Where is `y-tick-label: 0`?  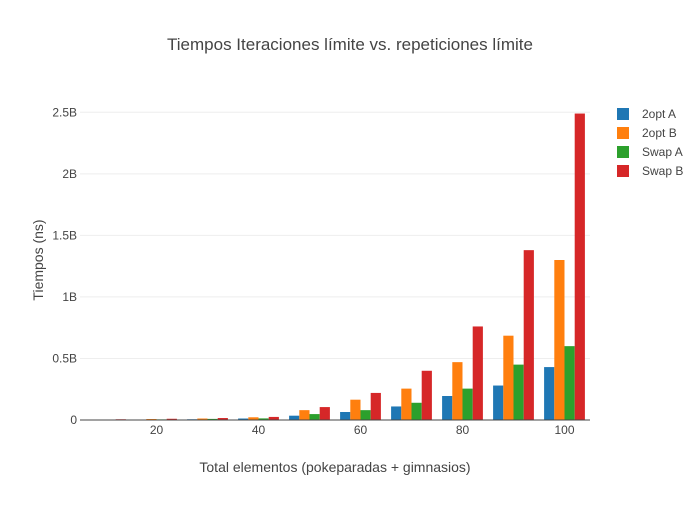 y-tick-label: 0 is located at coordinates (73, 420).